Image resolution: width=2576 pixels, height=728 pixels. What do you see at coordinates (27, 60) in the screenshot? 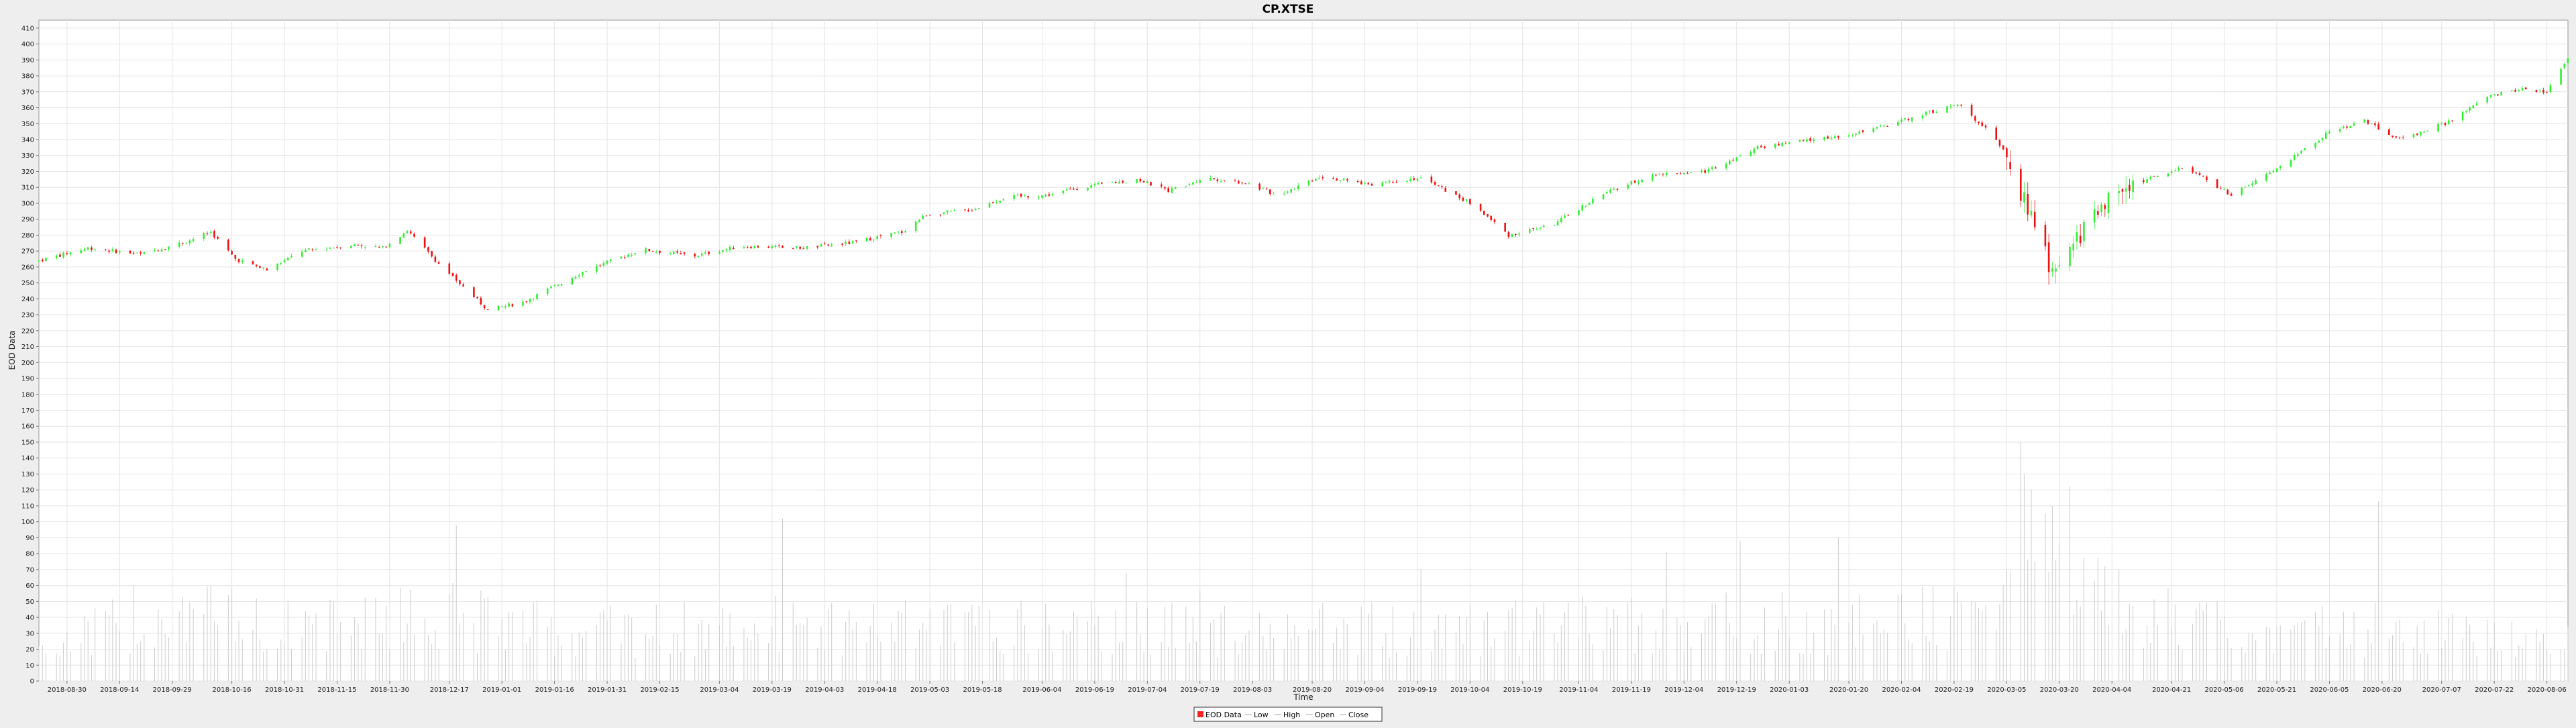
I see `y-tick-label: 390` at bounding box center [27, 60].